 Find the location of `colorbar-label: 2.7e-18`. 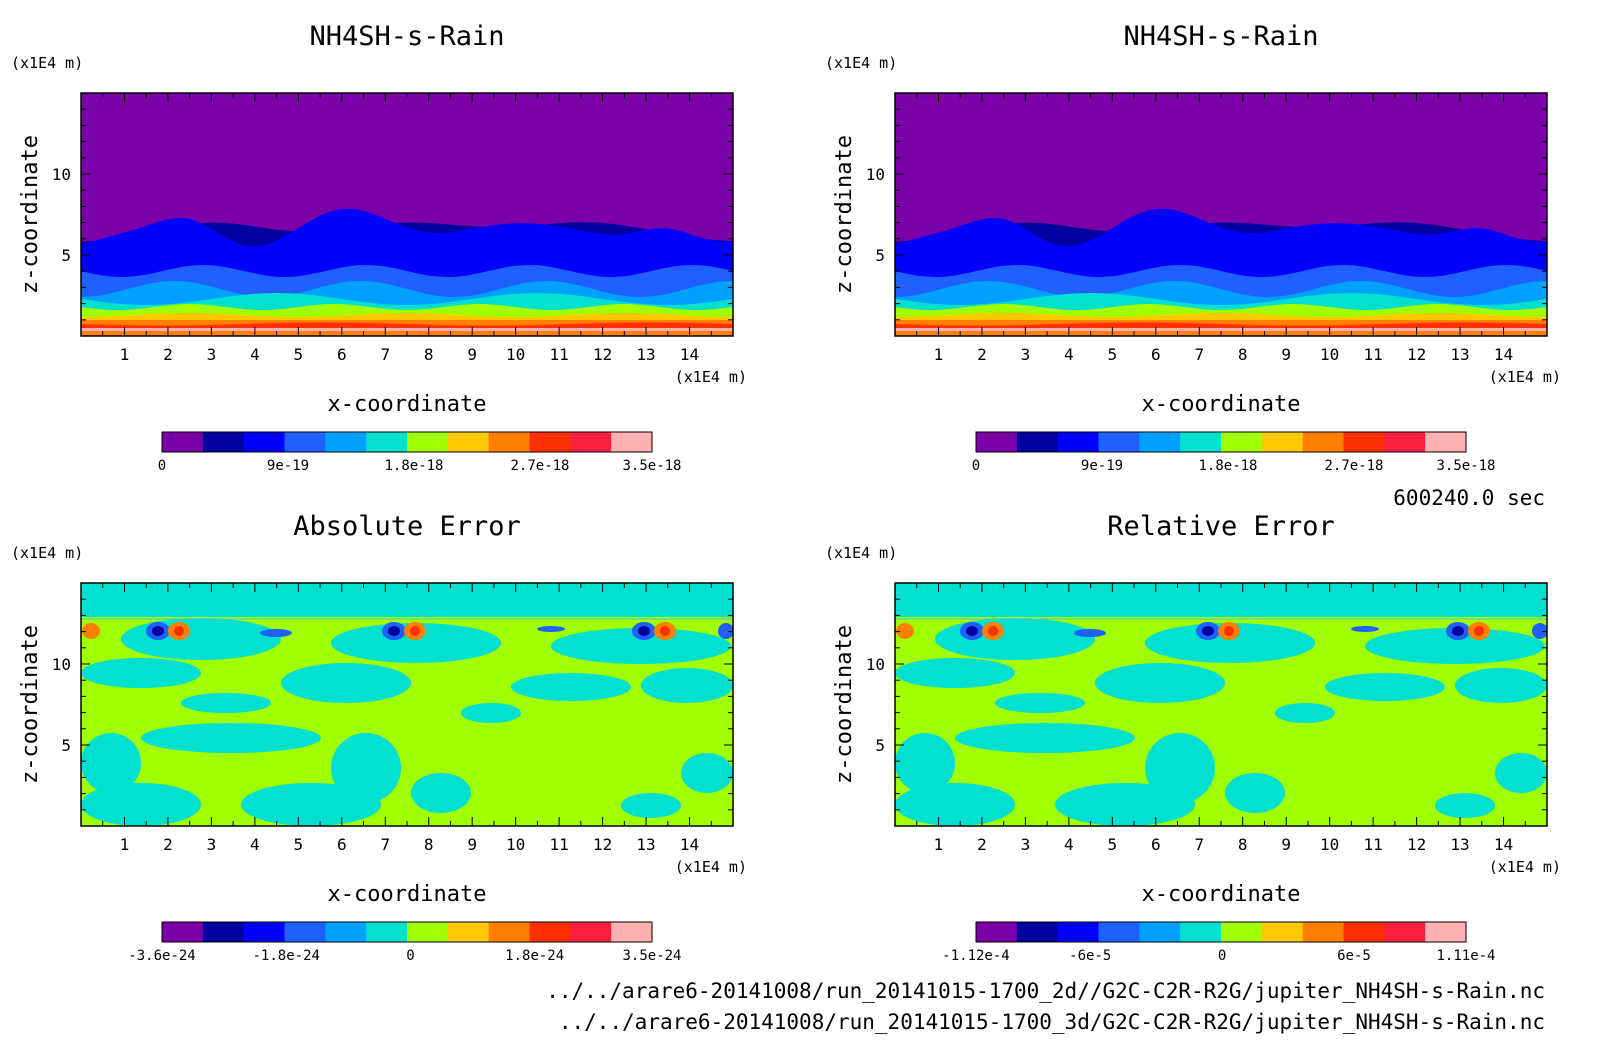

colorbar-label: 2.7e-18 is located at coordinates (539, 466).